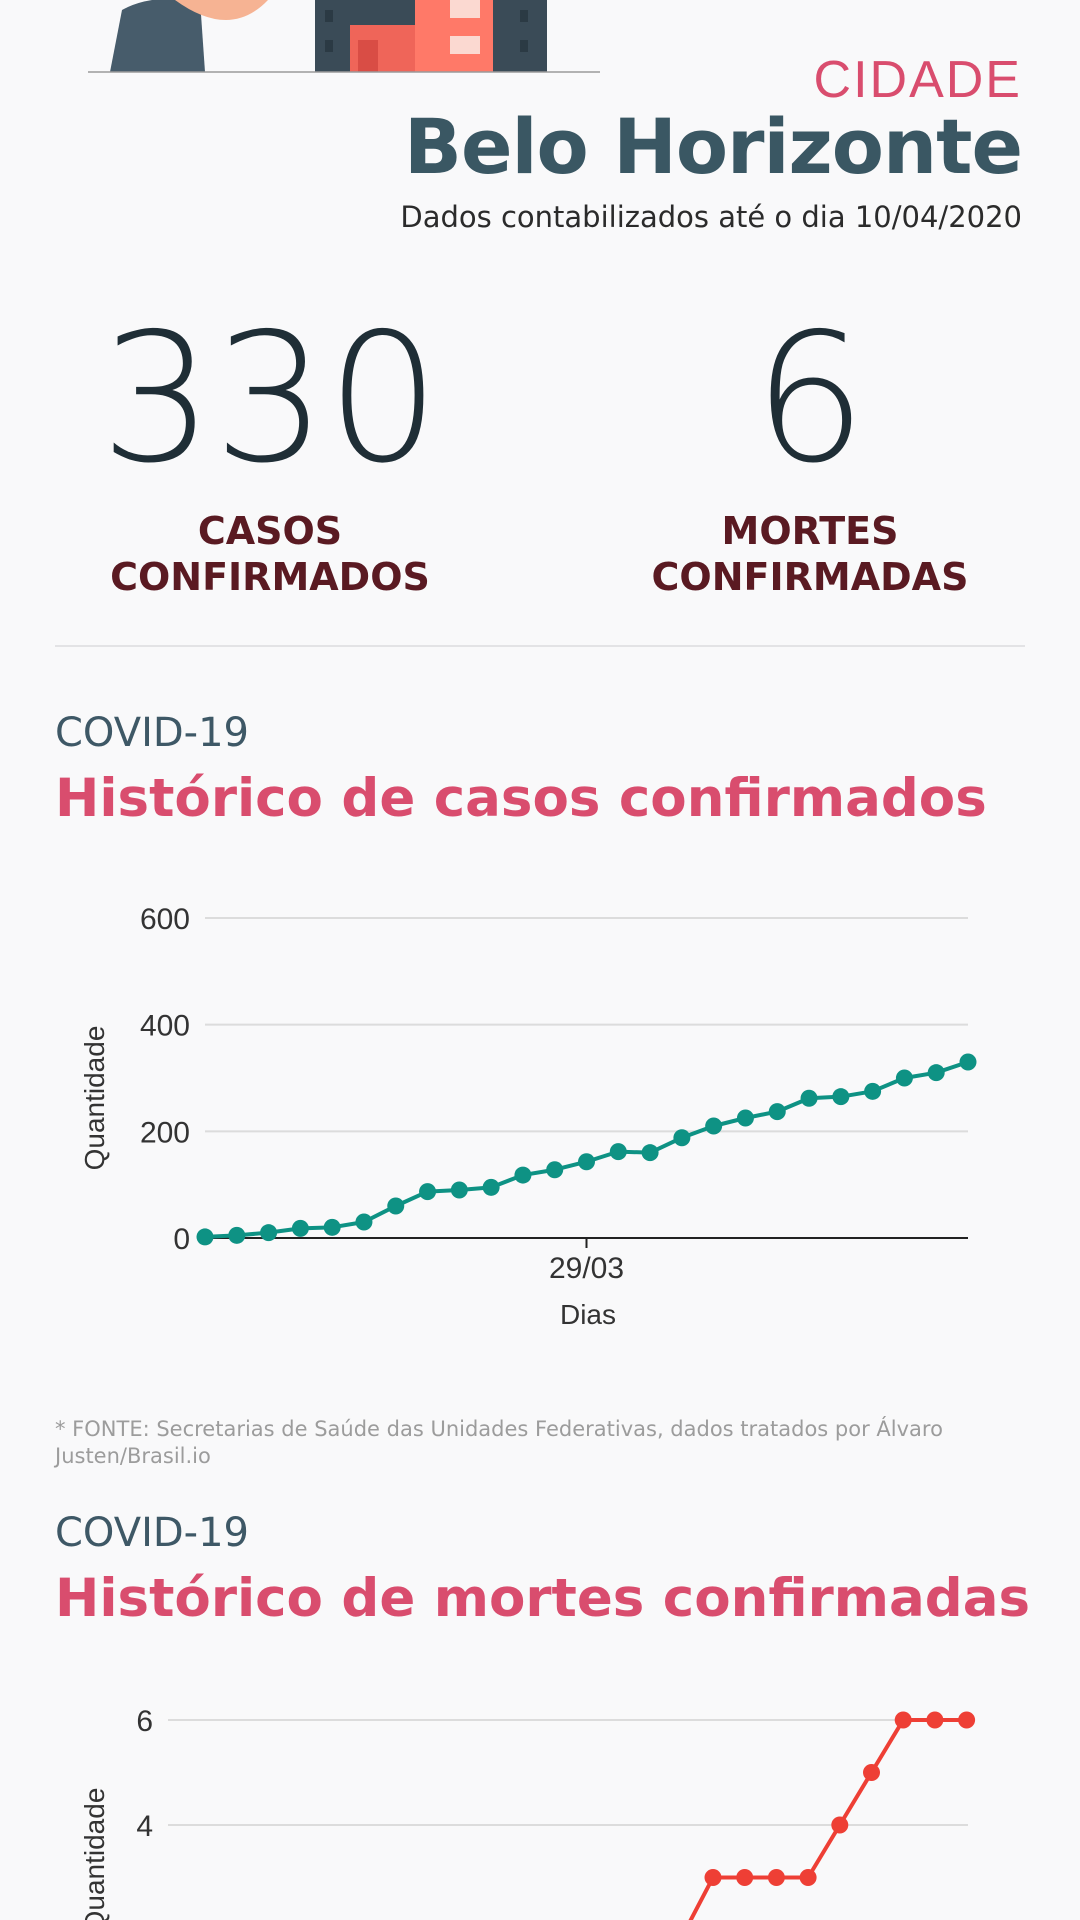 This screenshot has width=1080, height=1920. What do you see at coordinates (917, 80) in the screenshot?
I see `city-kicker: CIDADE` at bounding box center [917, 80].